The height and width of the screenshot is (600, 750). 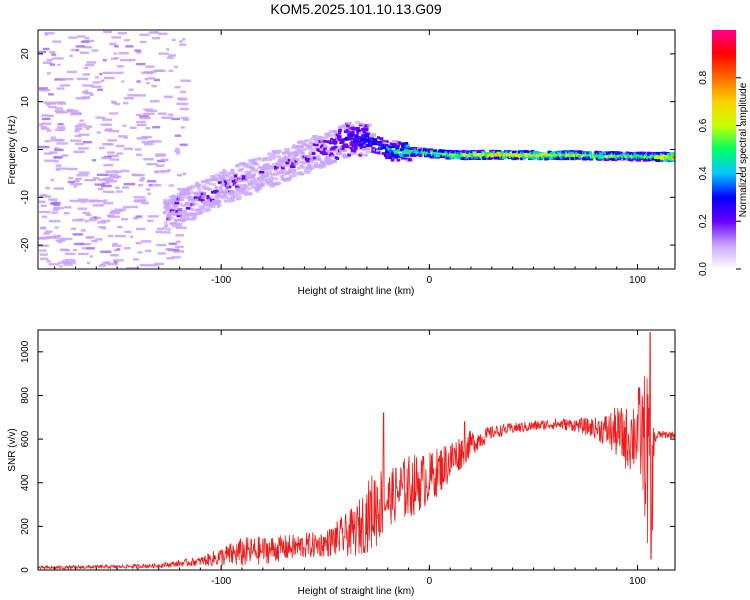 I want to click on spectrogram-y-tick-label: -20, so click(x=25, y=244).